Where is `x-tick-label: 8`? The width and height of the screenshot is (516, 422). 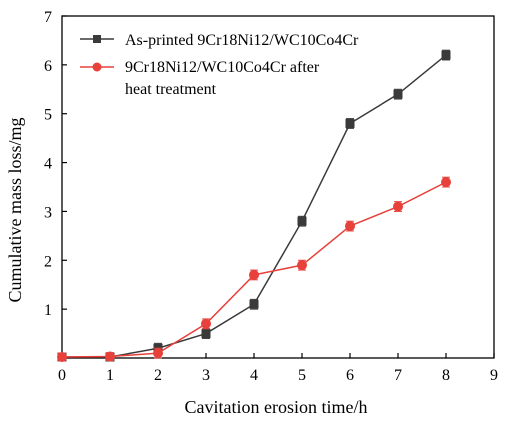
x-tick-label: 8 is located at coordinates (446, 375).